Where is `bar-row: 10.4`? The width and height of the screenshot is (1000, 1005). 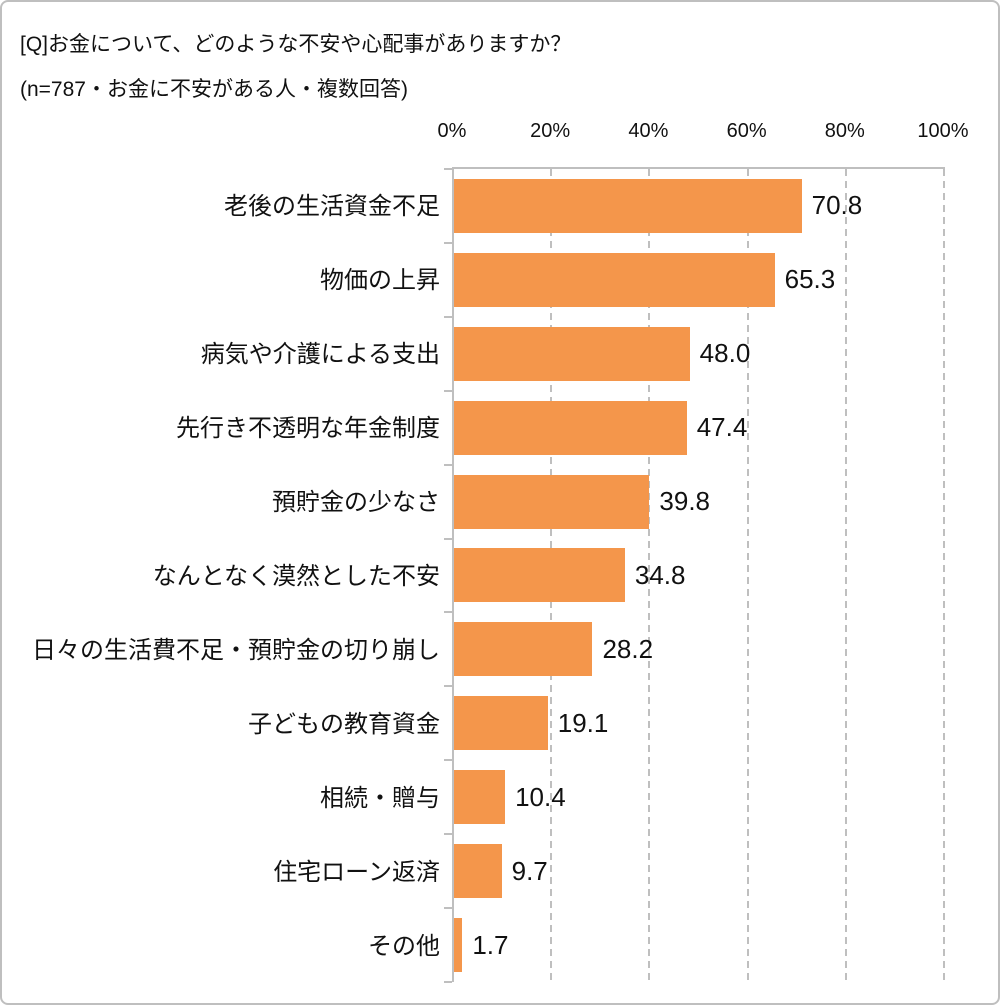
bar-row: 10.4 is located at coordinates (699, 797).